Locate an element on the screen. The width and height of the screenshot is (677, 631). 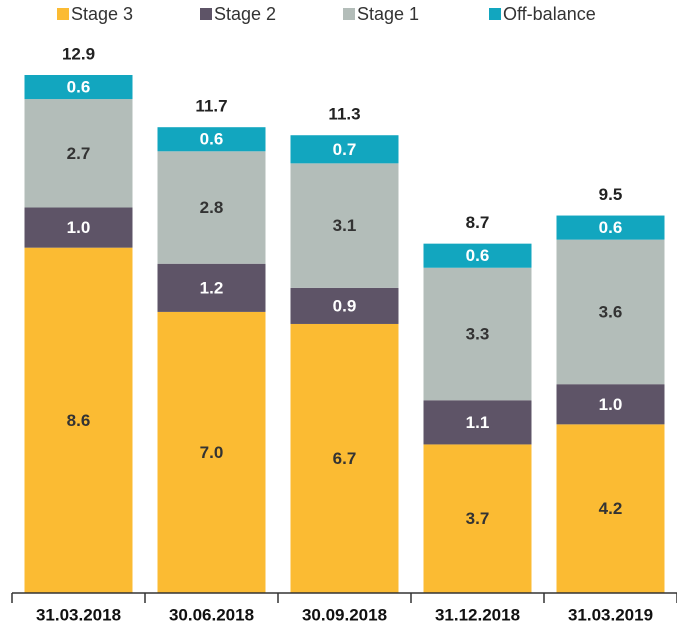
total-label: 11.7 is located at coordinates (211, 106).